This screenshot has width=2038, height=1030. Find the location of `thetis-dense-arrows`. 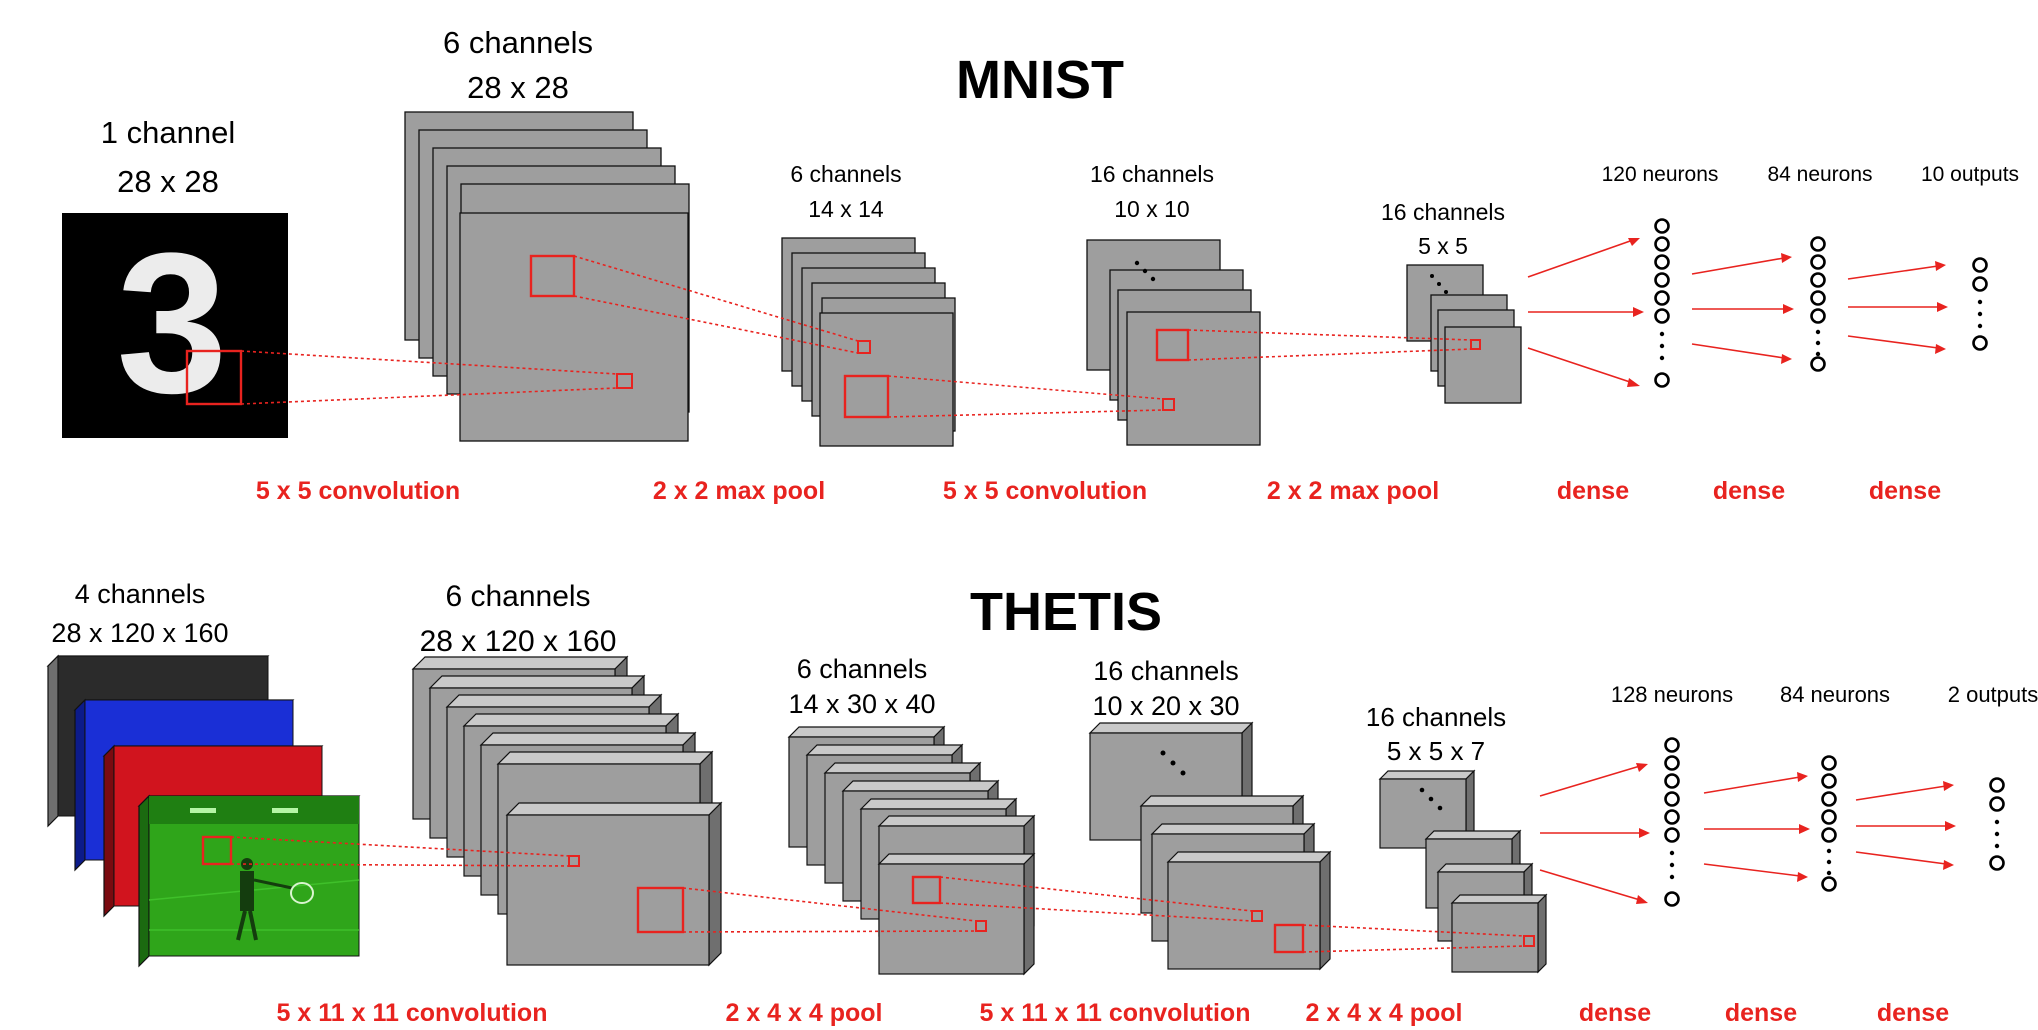

thetis-dense-arrows is located at coordinates (1747, 833).